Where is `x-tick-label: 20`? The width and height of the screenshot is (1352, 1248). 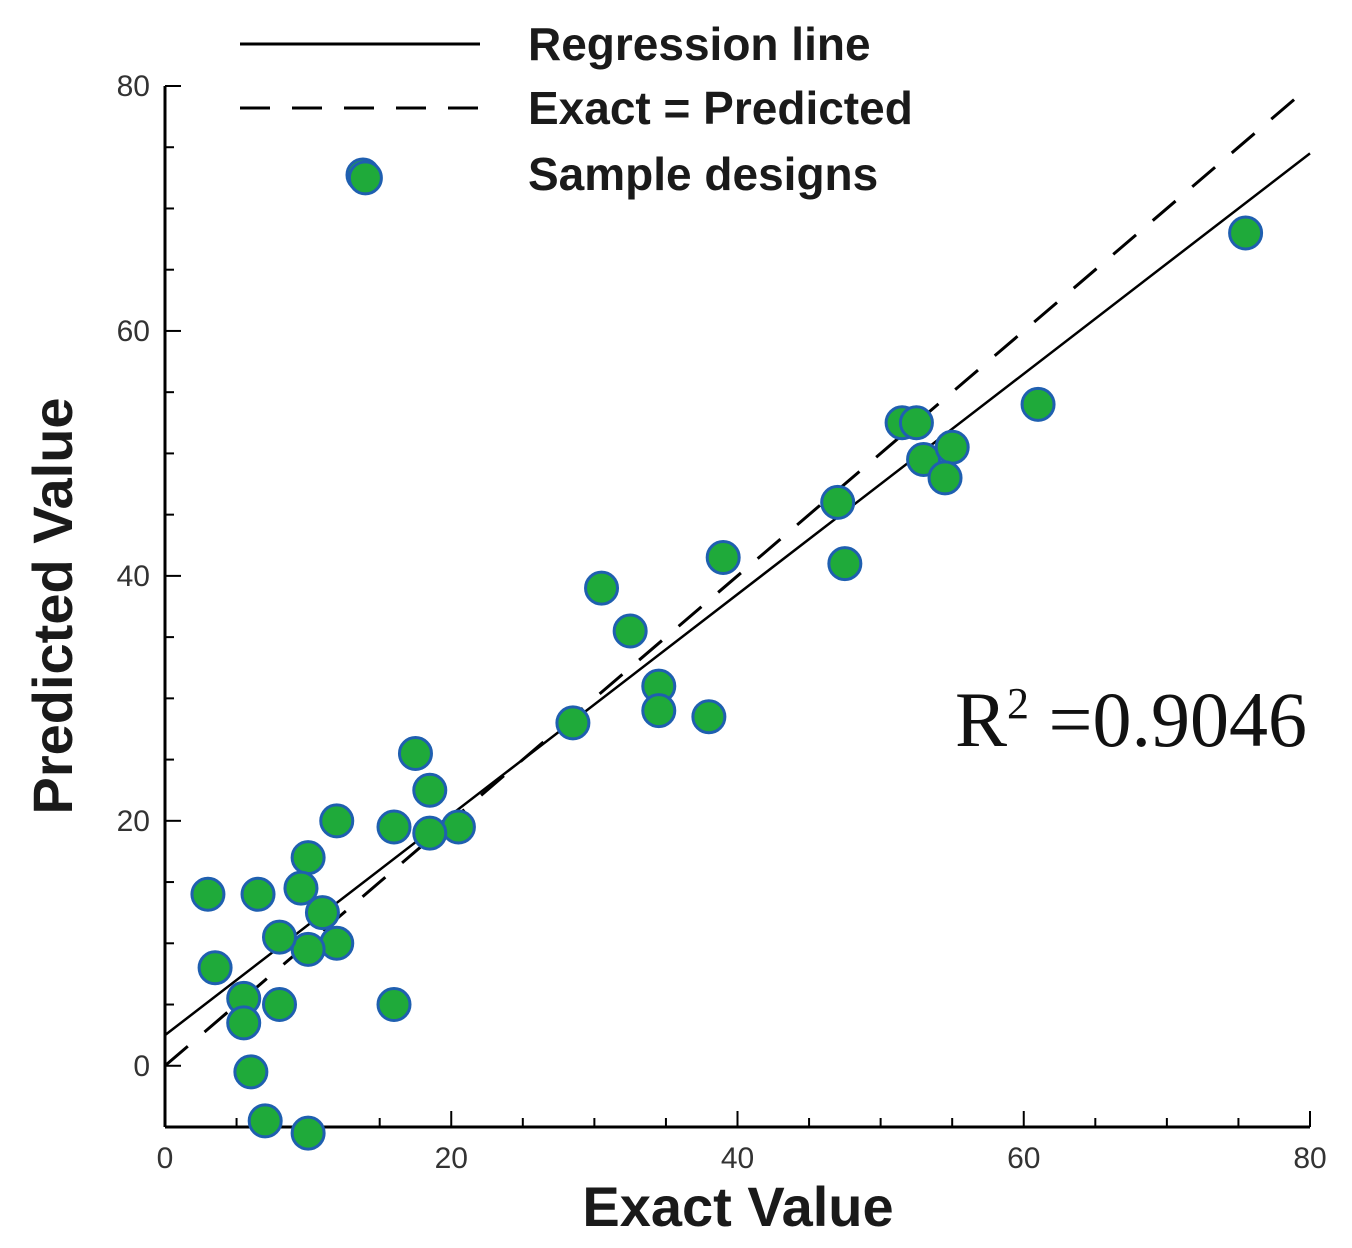
x-tick-label: 20 is located at coordinates (451, 1158).